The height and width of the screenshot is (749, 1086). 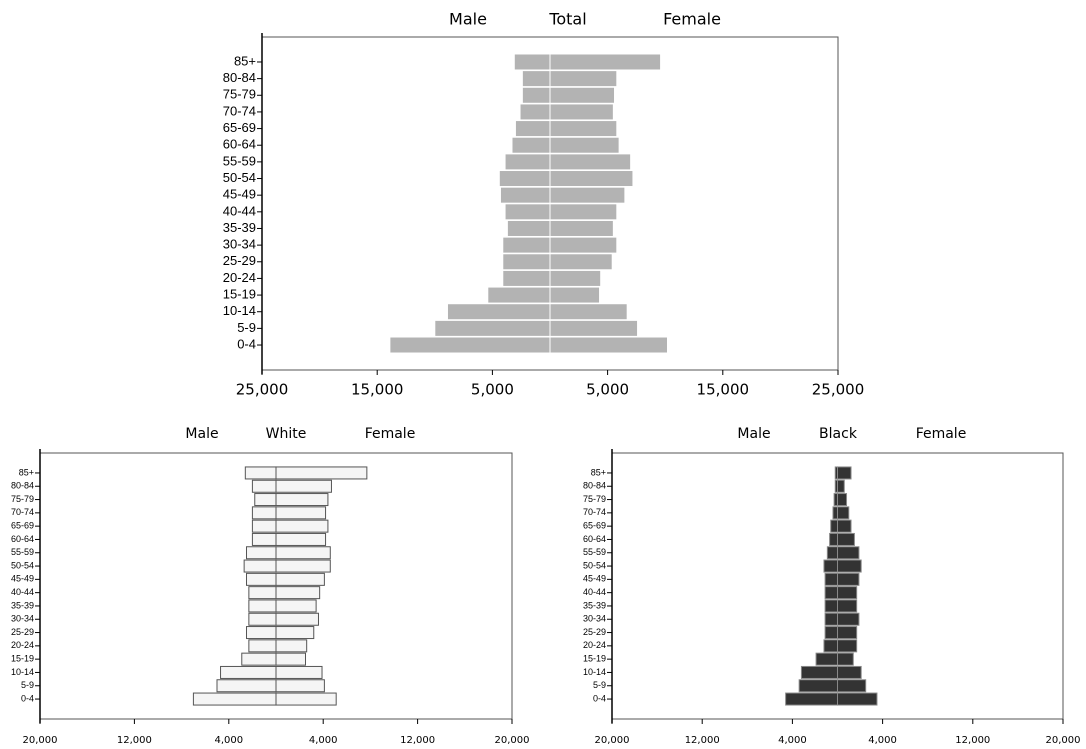 I want to click on y-tick-label: 45-49, so click(x=22, y=579).